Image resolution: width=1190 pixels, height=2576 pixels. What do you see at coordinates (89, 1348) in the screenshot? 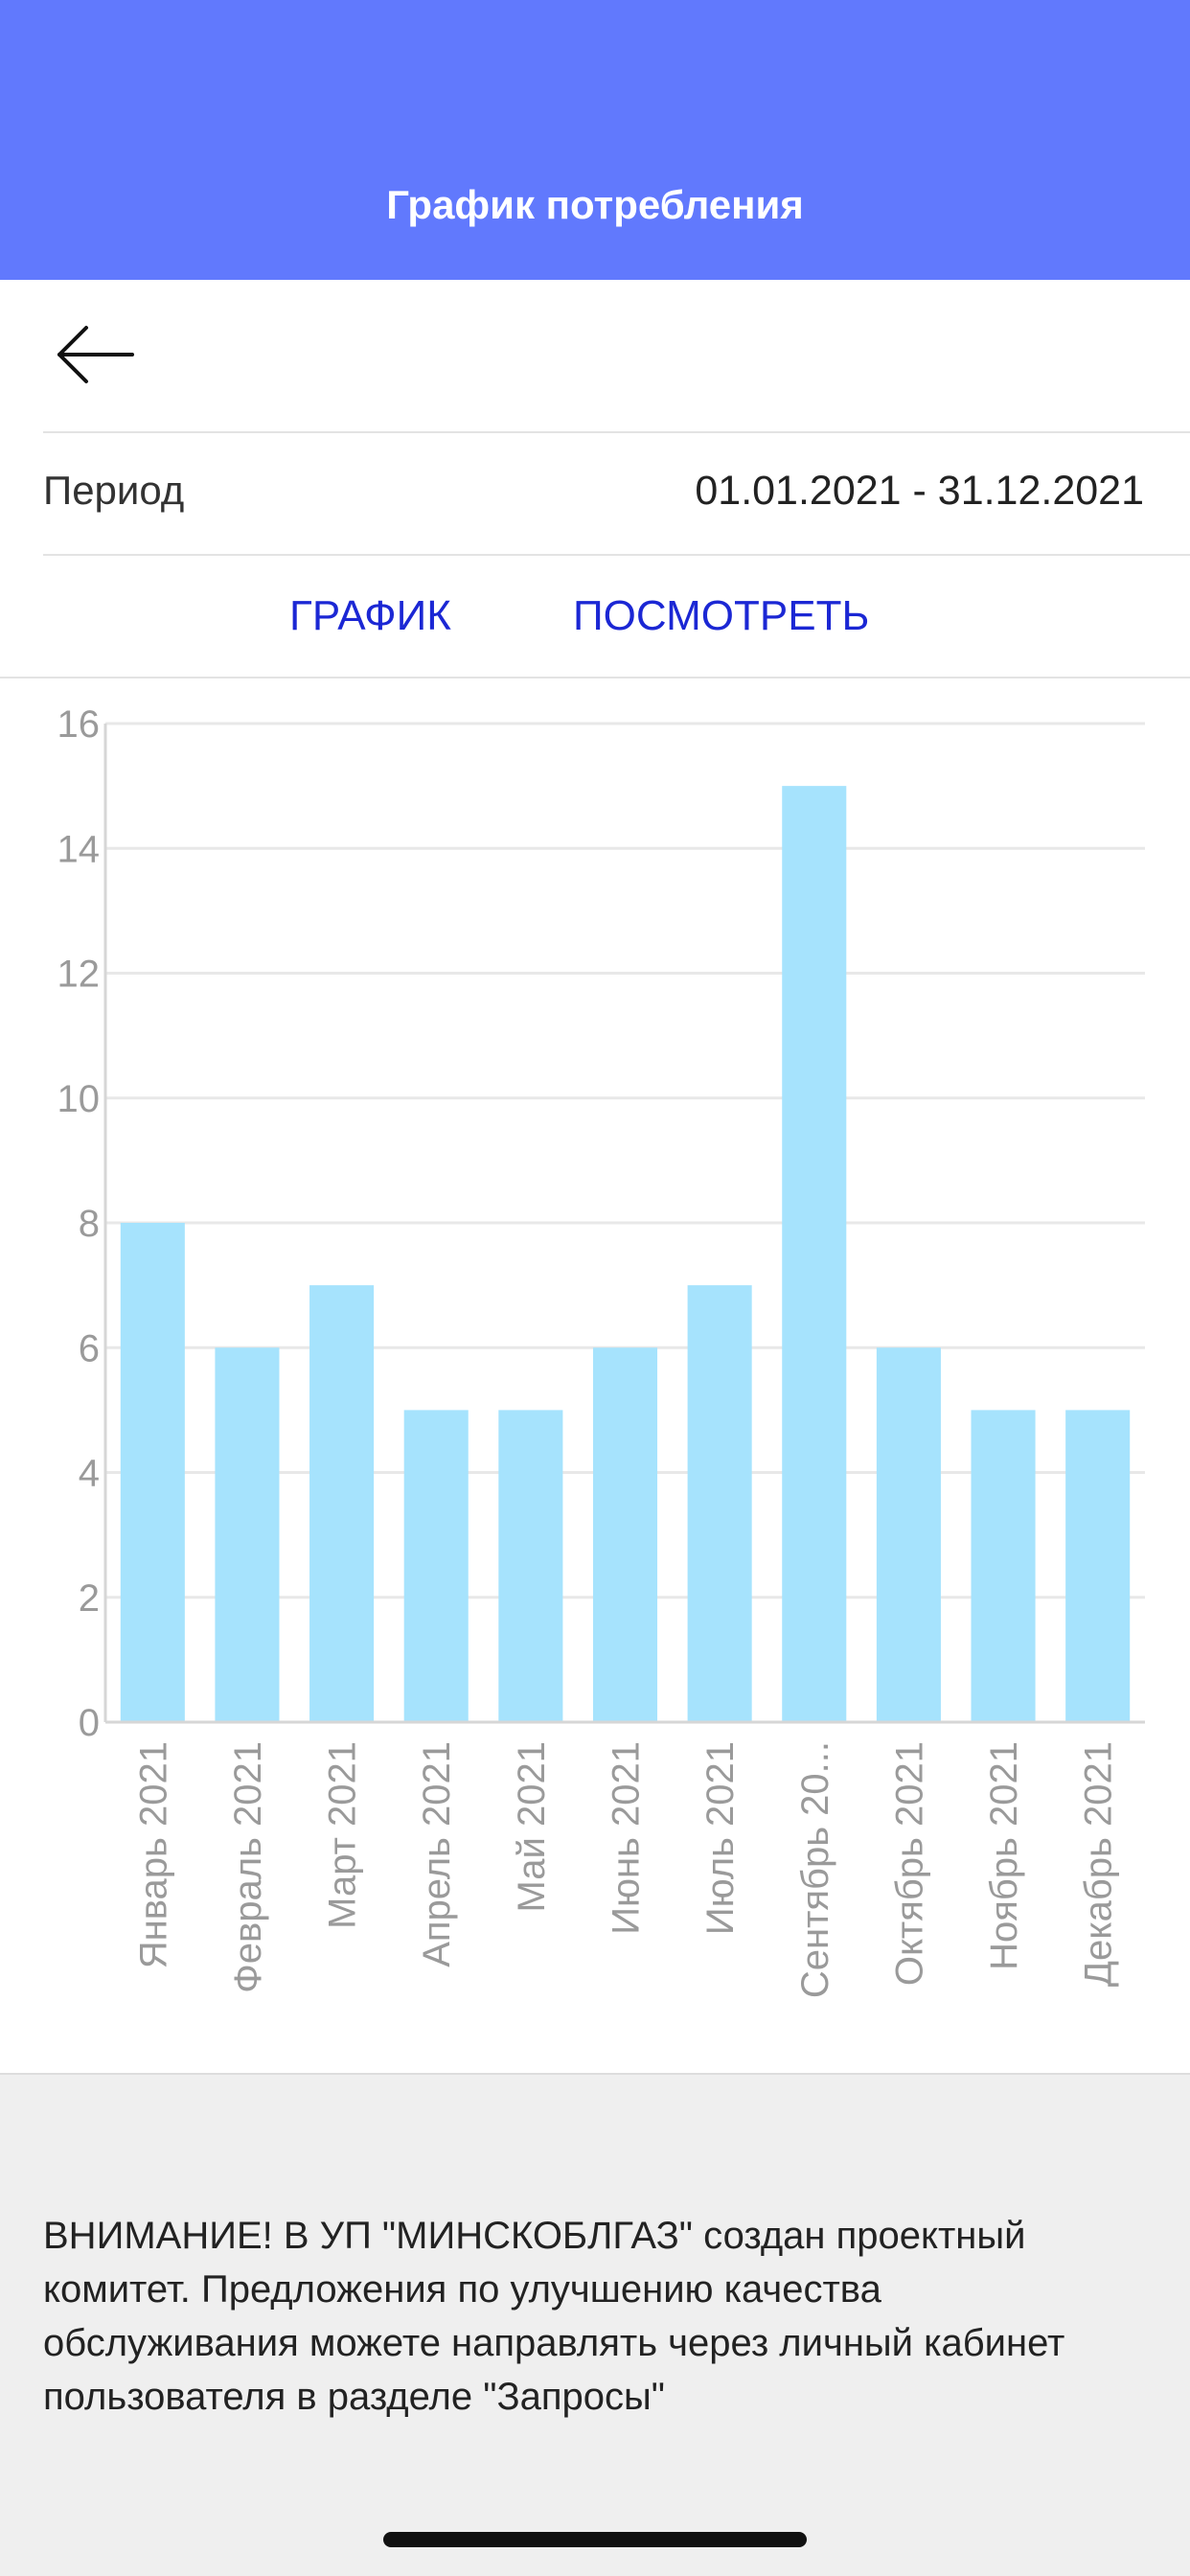
I see `y-tick-label: 6` at bounding box center [89, 1348].